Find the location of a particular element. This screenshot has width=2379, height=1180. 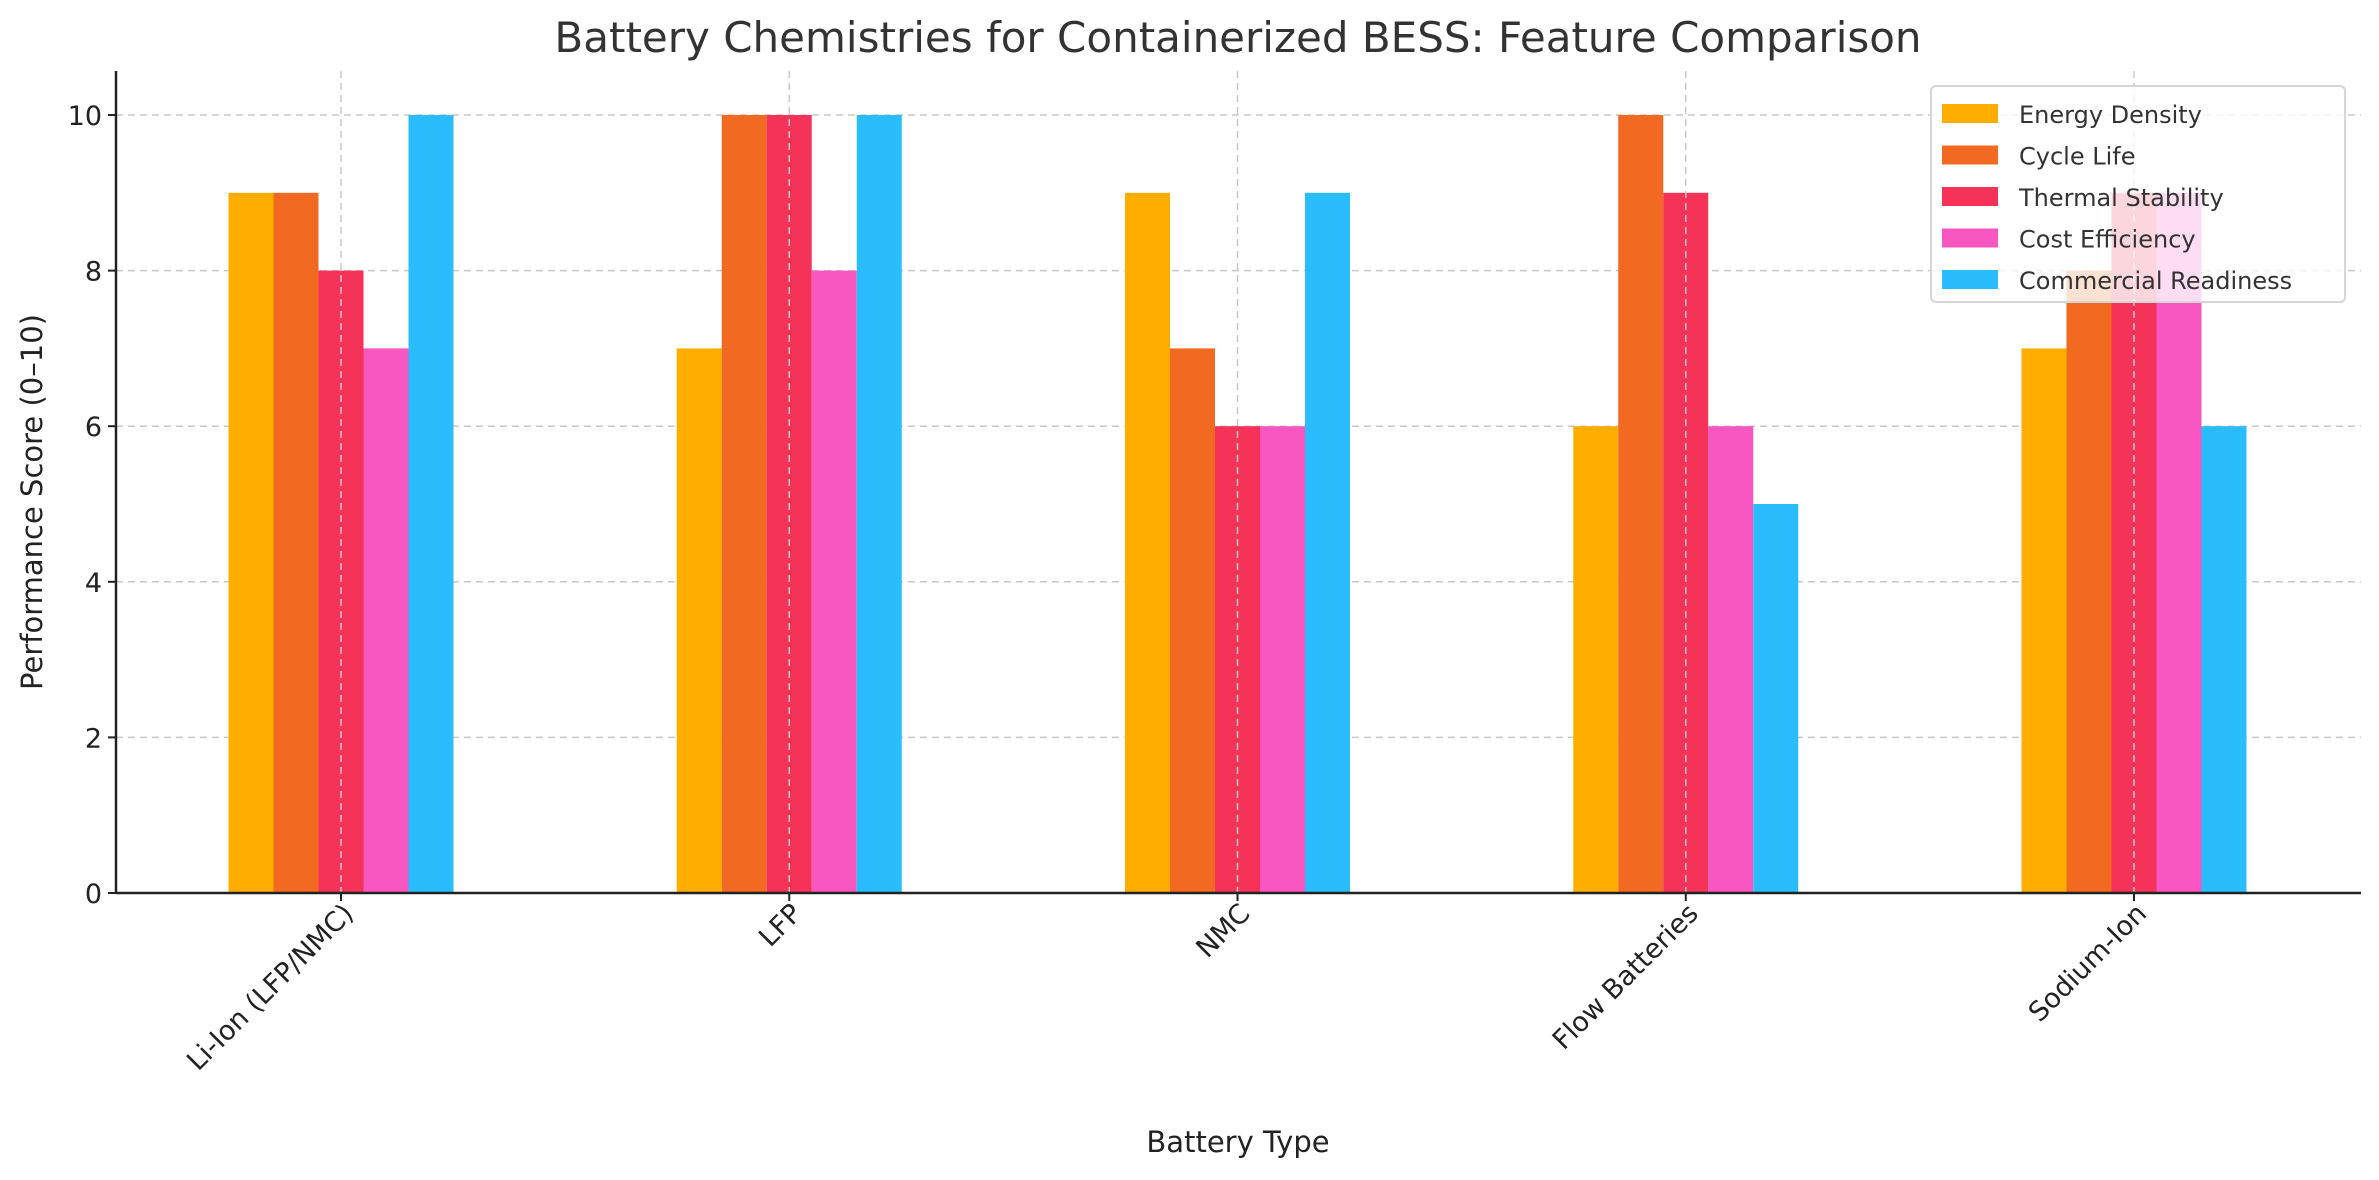

y-axis-label: Performance Score (0–10) is located at coordinates (32, 502).